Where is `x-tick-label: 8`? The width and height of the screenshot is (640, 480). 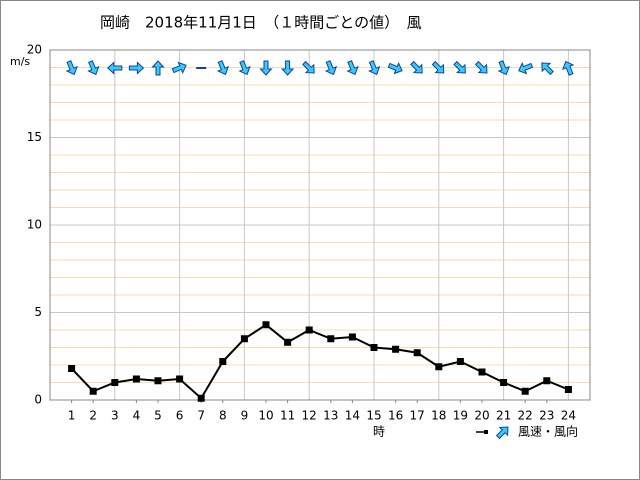
x-tick-label: 8 is located at coordinates (223, 416).